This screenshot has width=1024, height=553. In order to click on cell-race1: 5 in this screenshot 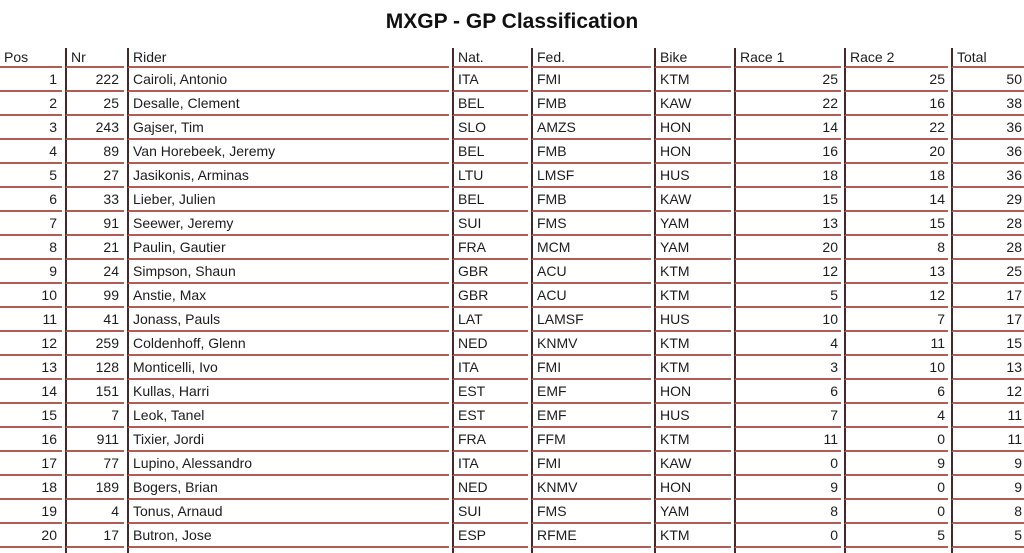, I will do `click(787, 296)`.